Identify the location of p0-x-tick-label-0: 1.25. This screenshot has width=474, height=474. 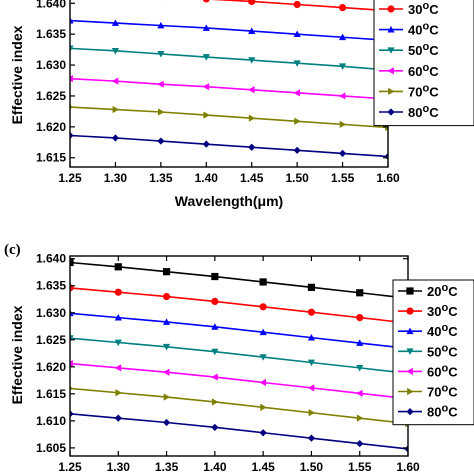
(70, 178).